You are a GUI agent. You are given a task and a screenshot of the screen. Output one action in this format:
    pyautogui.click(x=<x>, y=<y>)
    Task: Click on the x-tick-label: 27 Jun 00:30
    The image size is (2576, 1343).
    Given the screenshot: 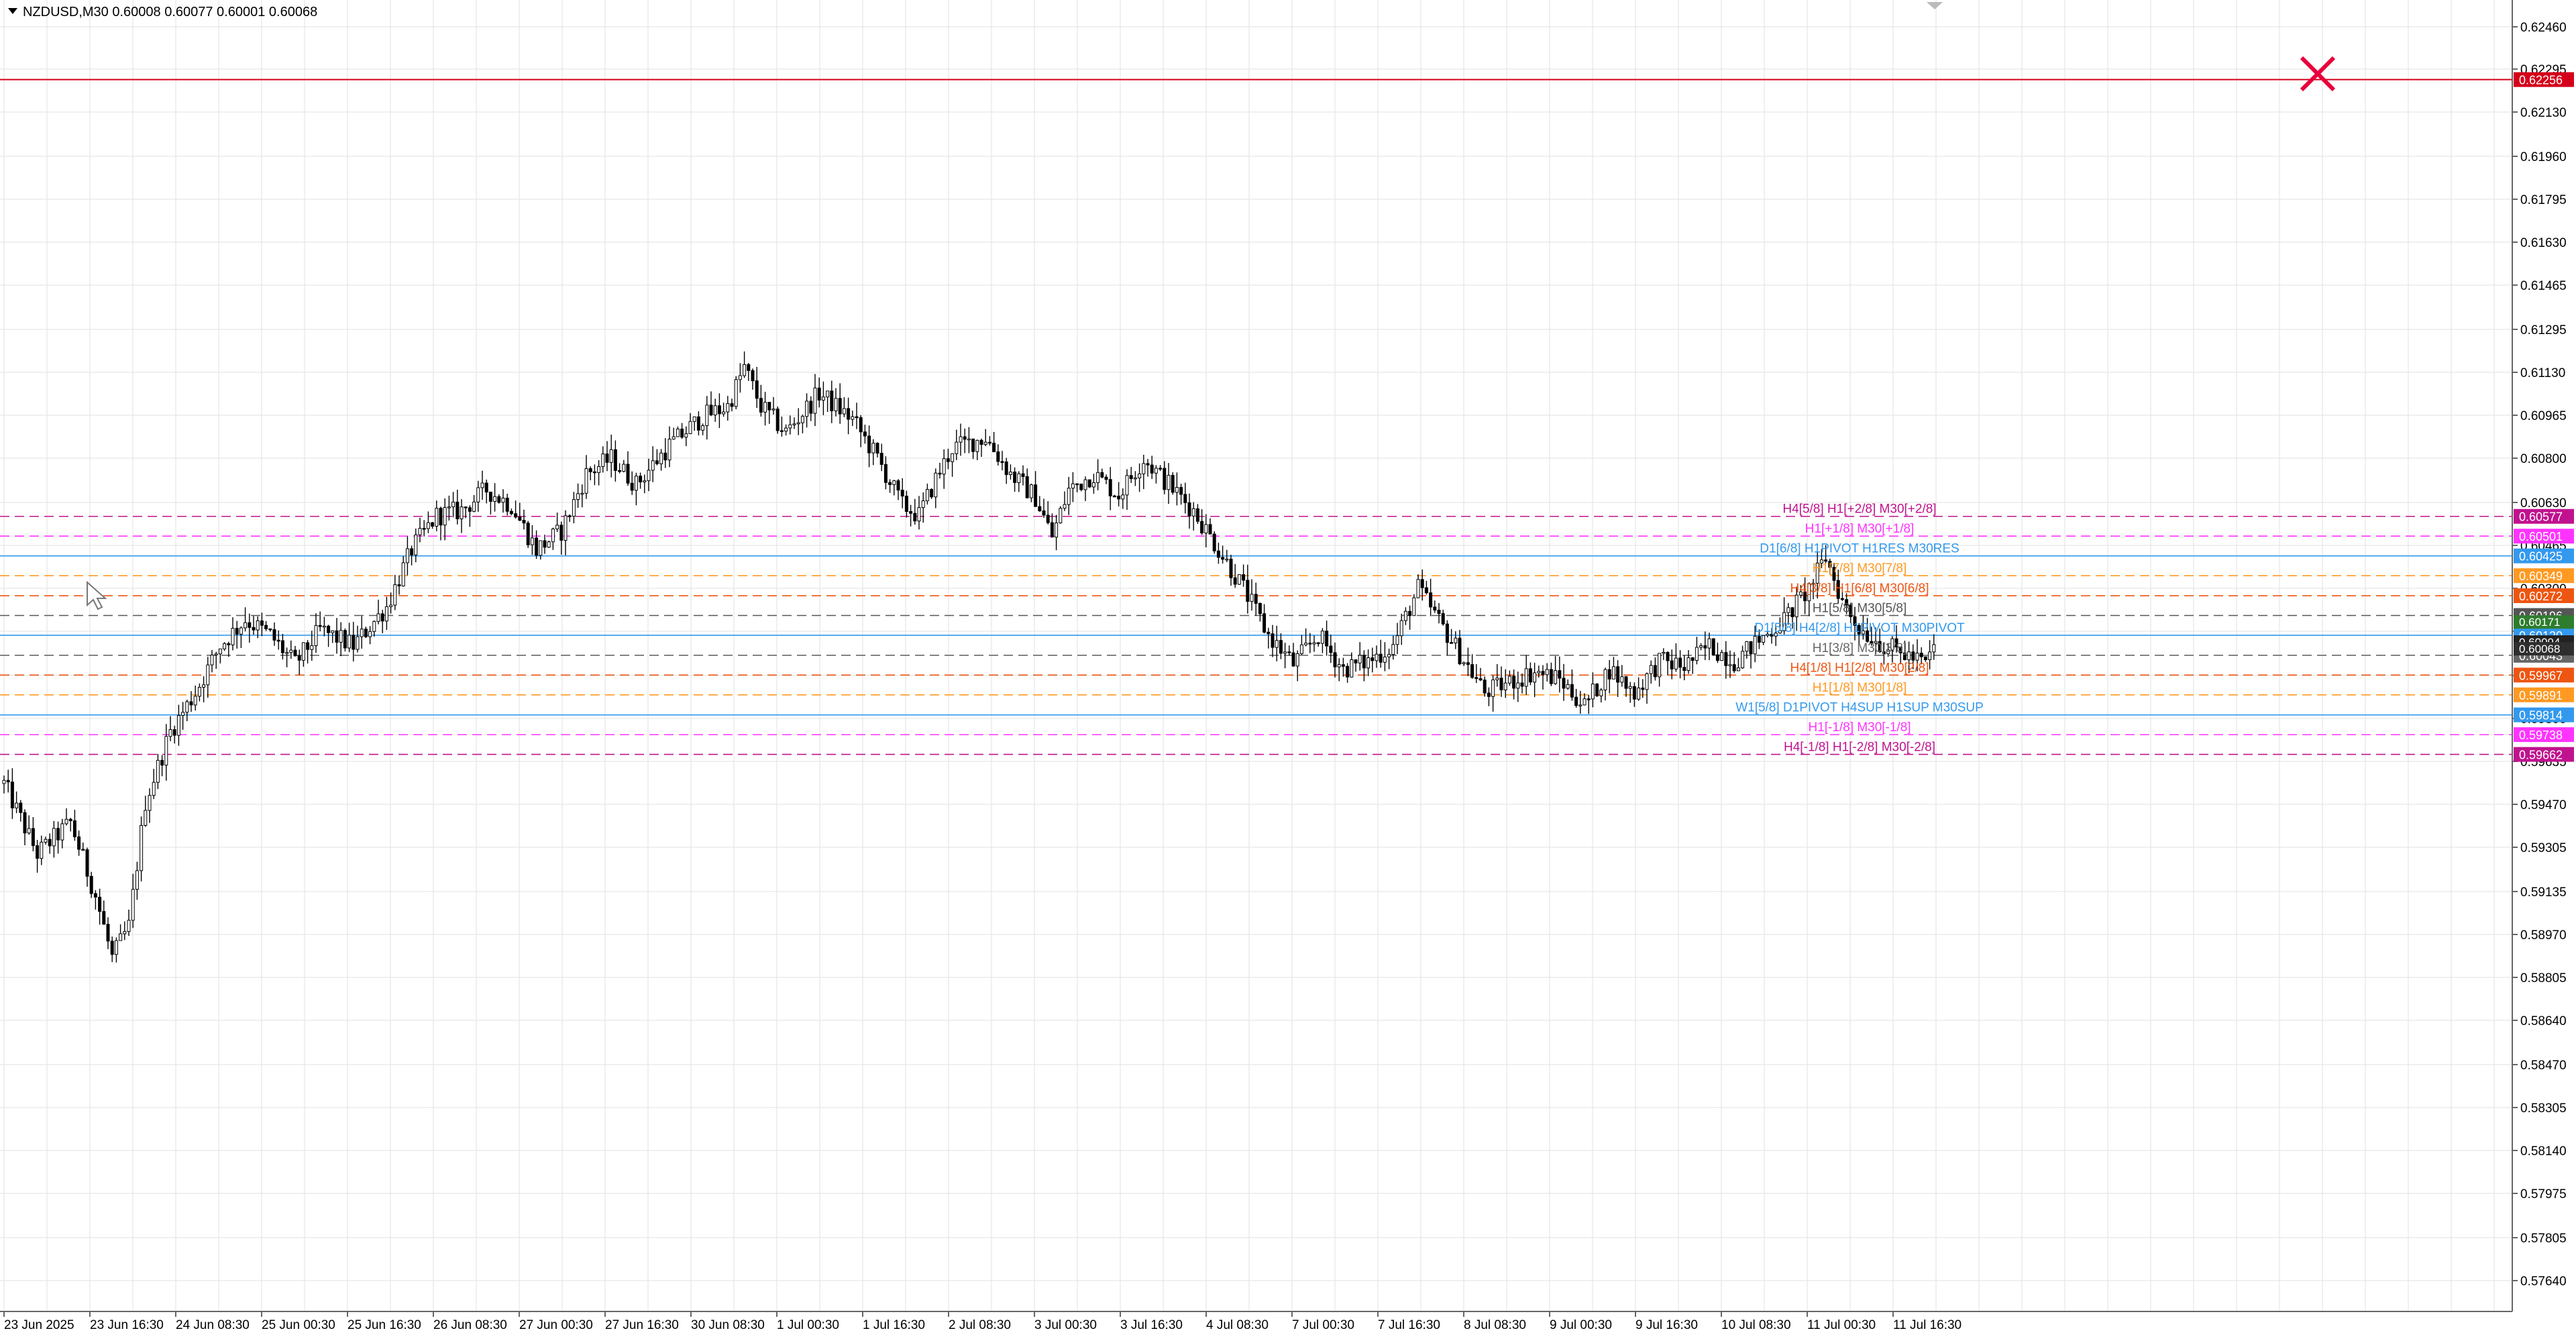 What is the action you would take?
    pyautogui.click(x=556, y=1325)
    